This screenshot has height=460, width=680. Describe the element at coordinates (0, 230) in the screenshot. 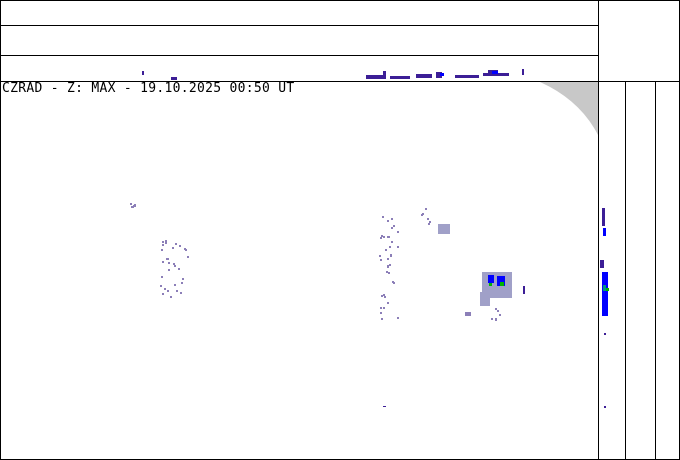

I see `frame-left` at that location.